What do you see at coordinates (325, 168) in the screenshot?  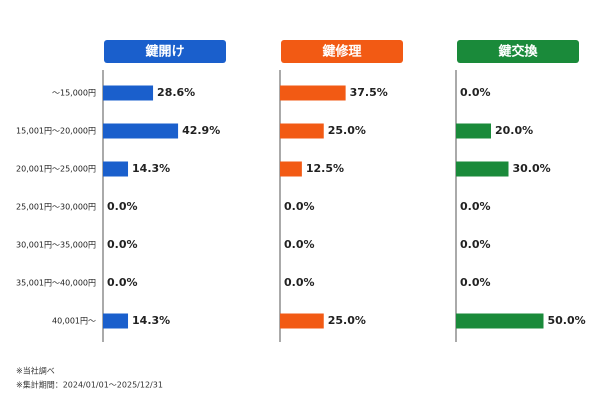 I see `value-label: 12.5%` at bounding box center [325, 168].